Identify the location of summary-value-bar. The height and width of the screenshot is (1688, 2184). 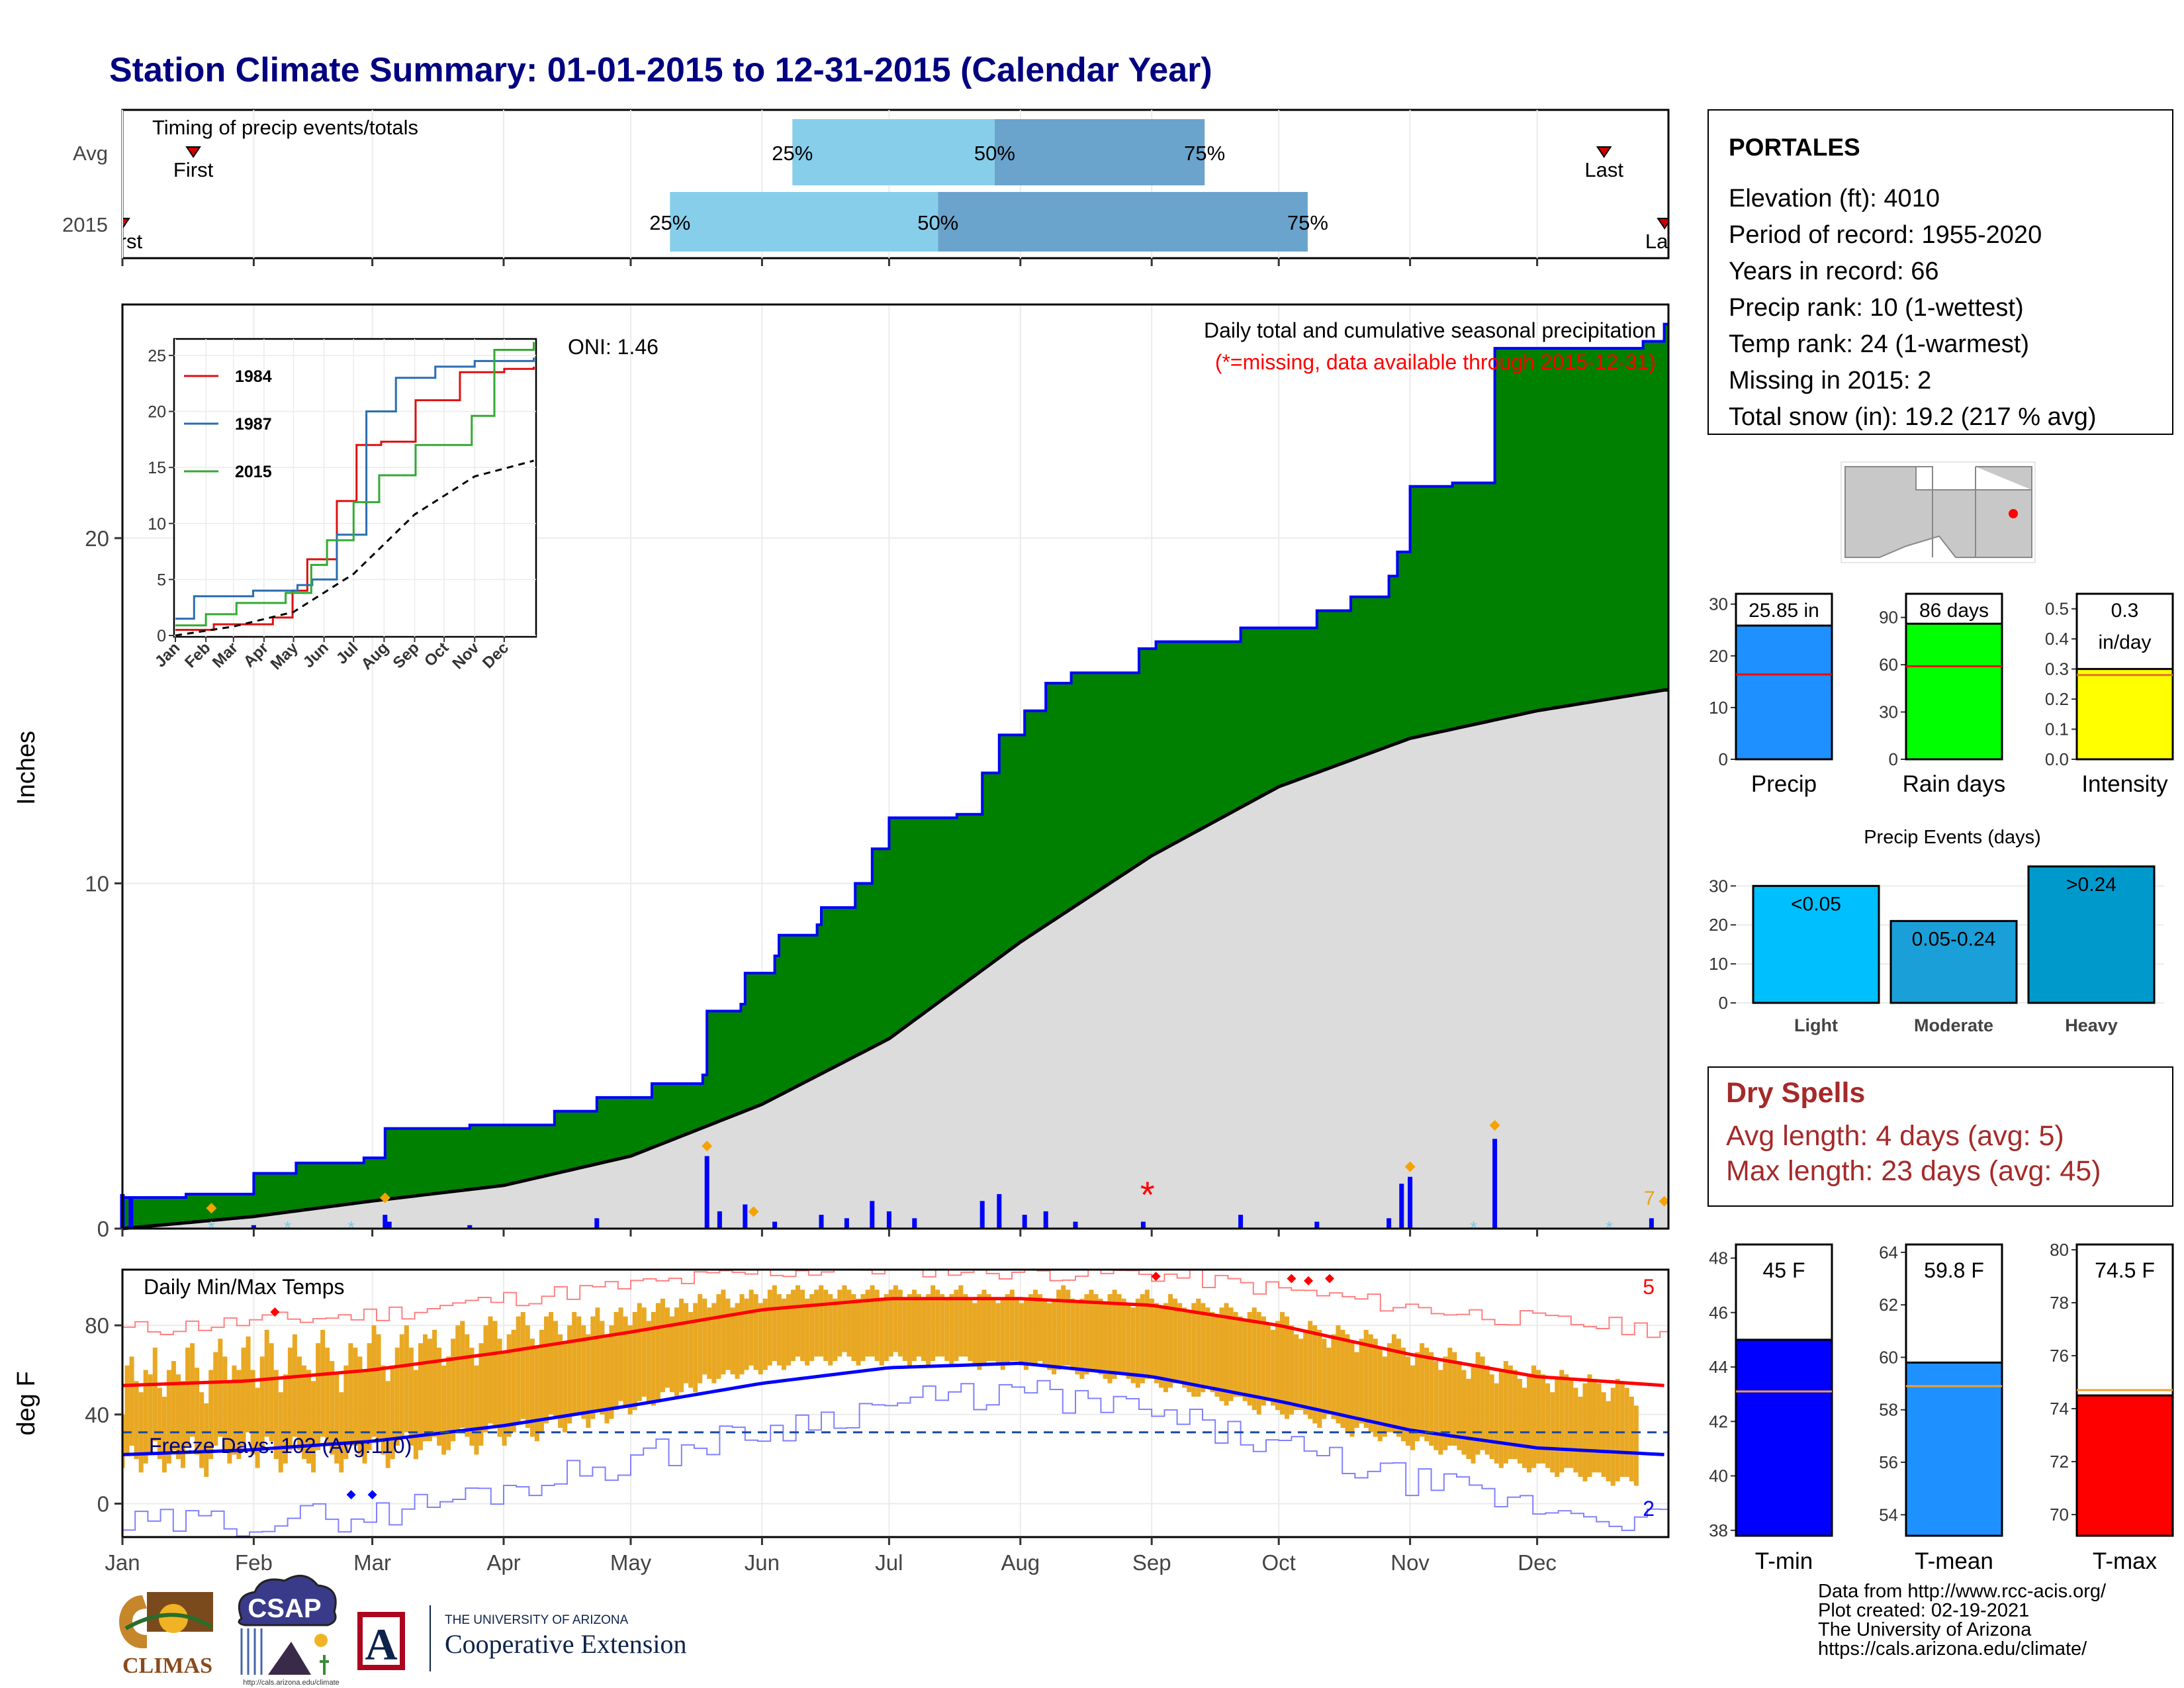
(1954, 691).